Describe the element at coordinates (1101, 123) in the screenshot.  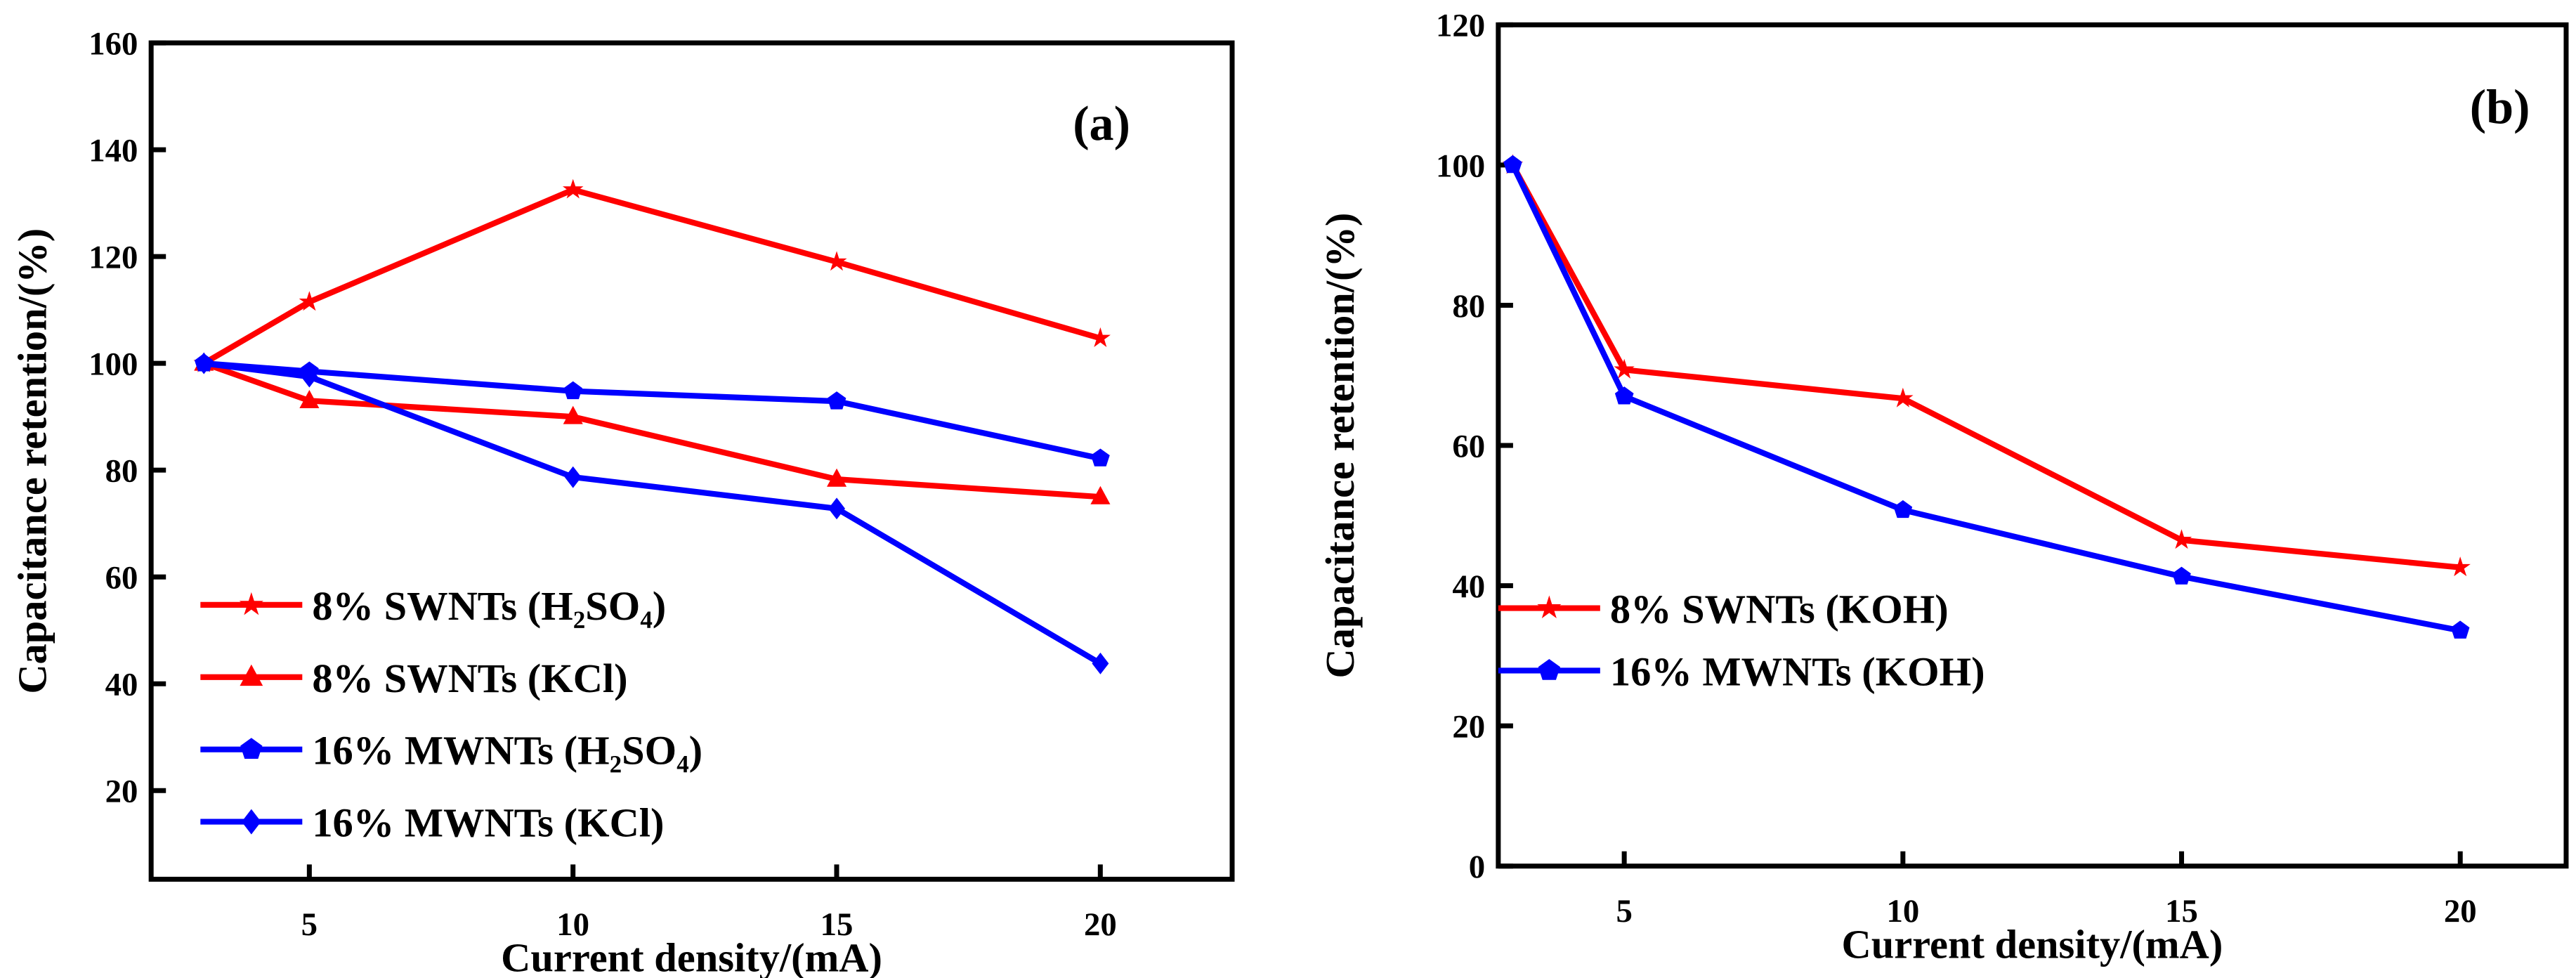
I see `panel-label: (a)` at that location.